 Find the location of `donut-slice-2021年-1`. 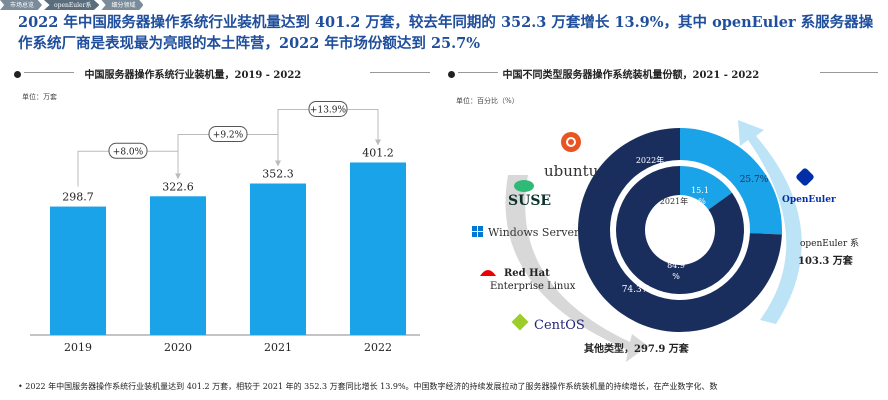

donut-slice-2021年-1 is located at coordinates (680, 230).